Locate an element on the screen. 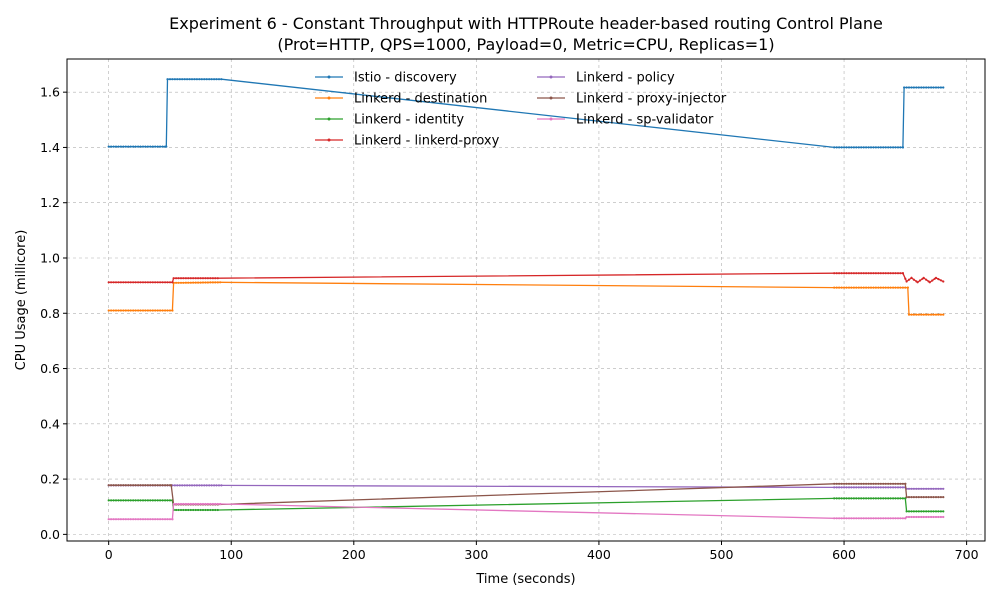 Image resolution: width=1000 pixels, height=604 pixels. y-tick-label: 0.2 is located at coordinates (50, 479).